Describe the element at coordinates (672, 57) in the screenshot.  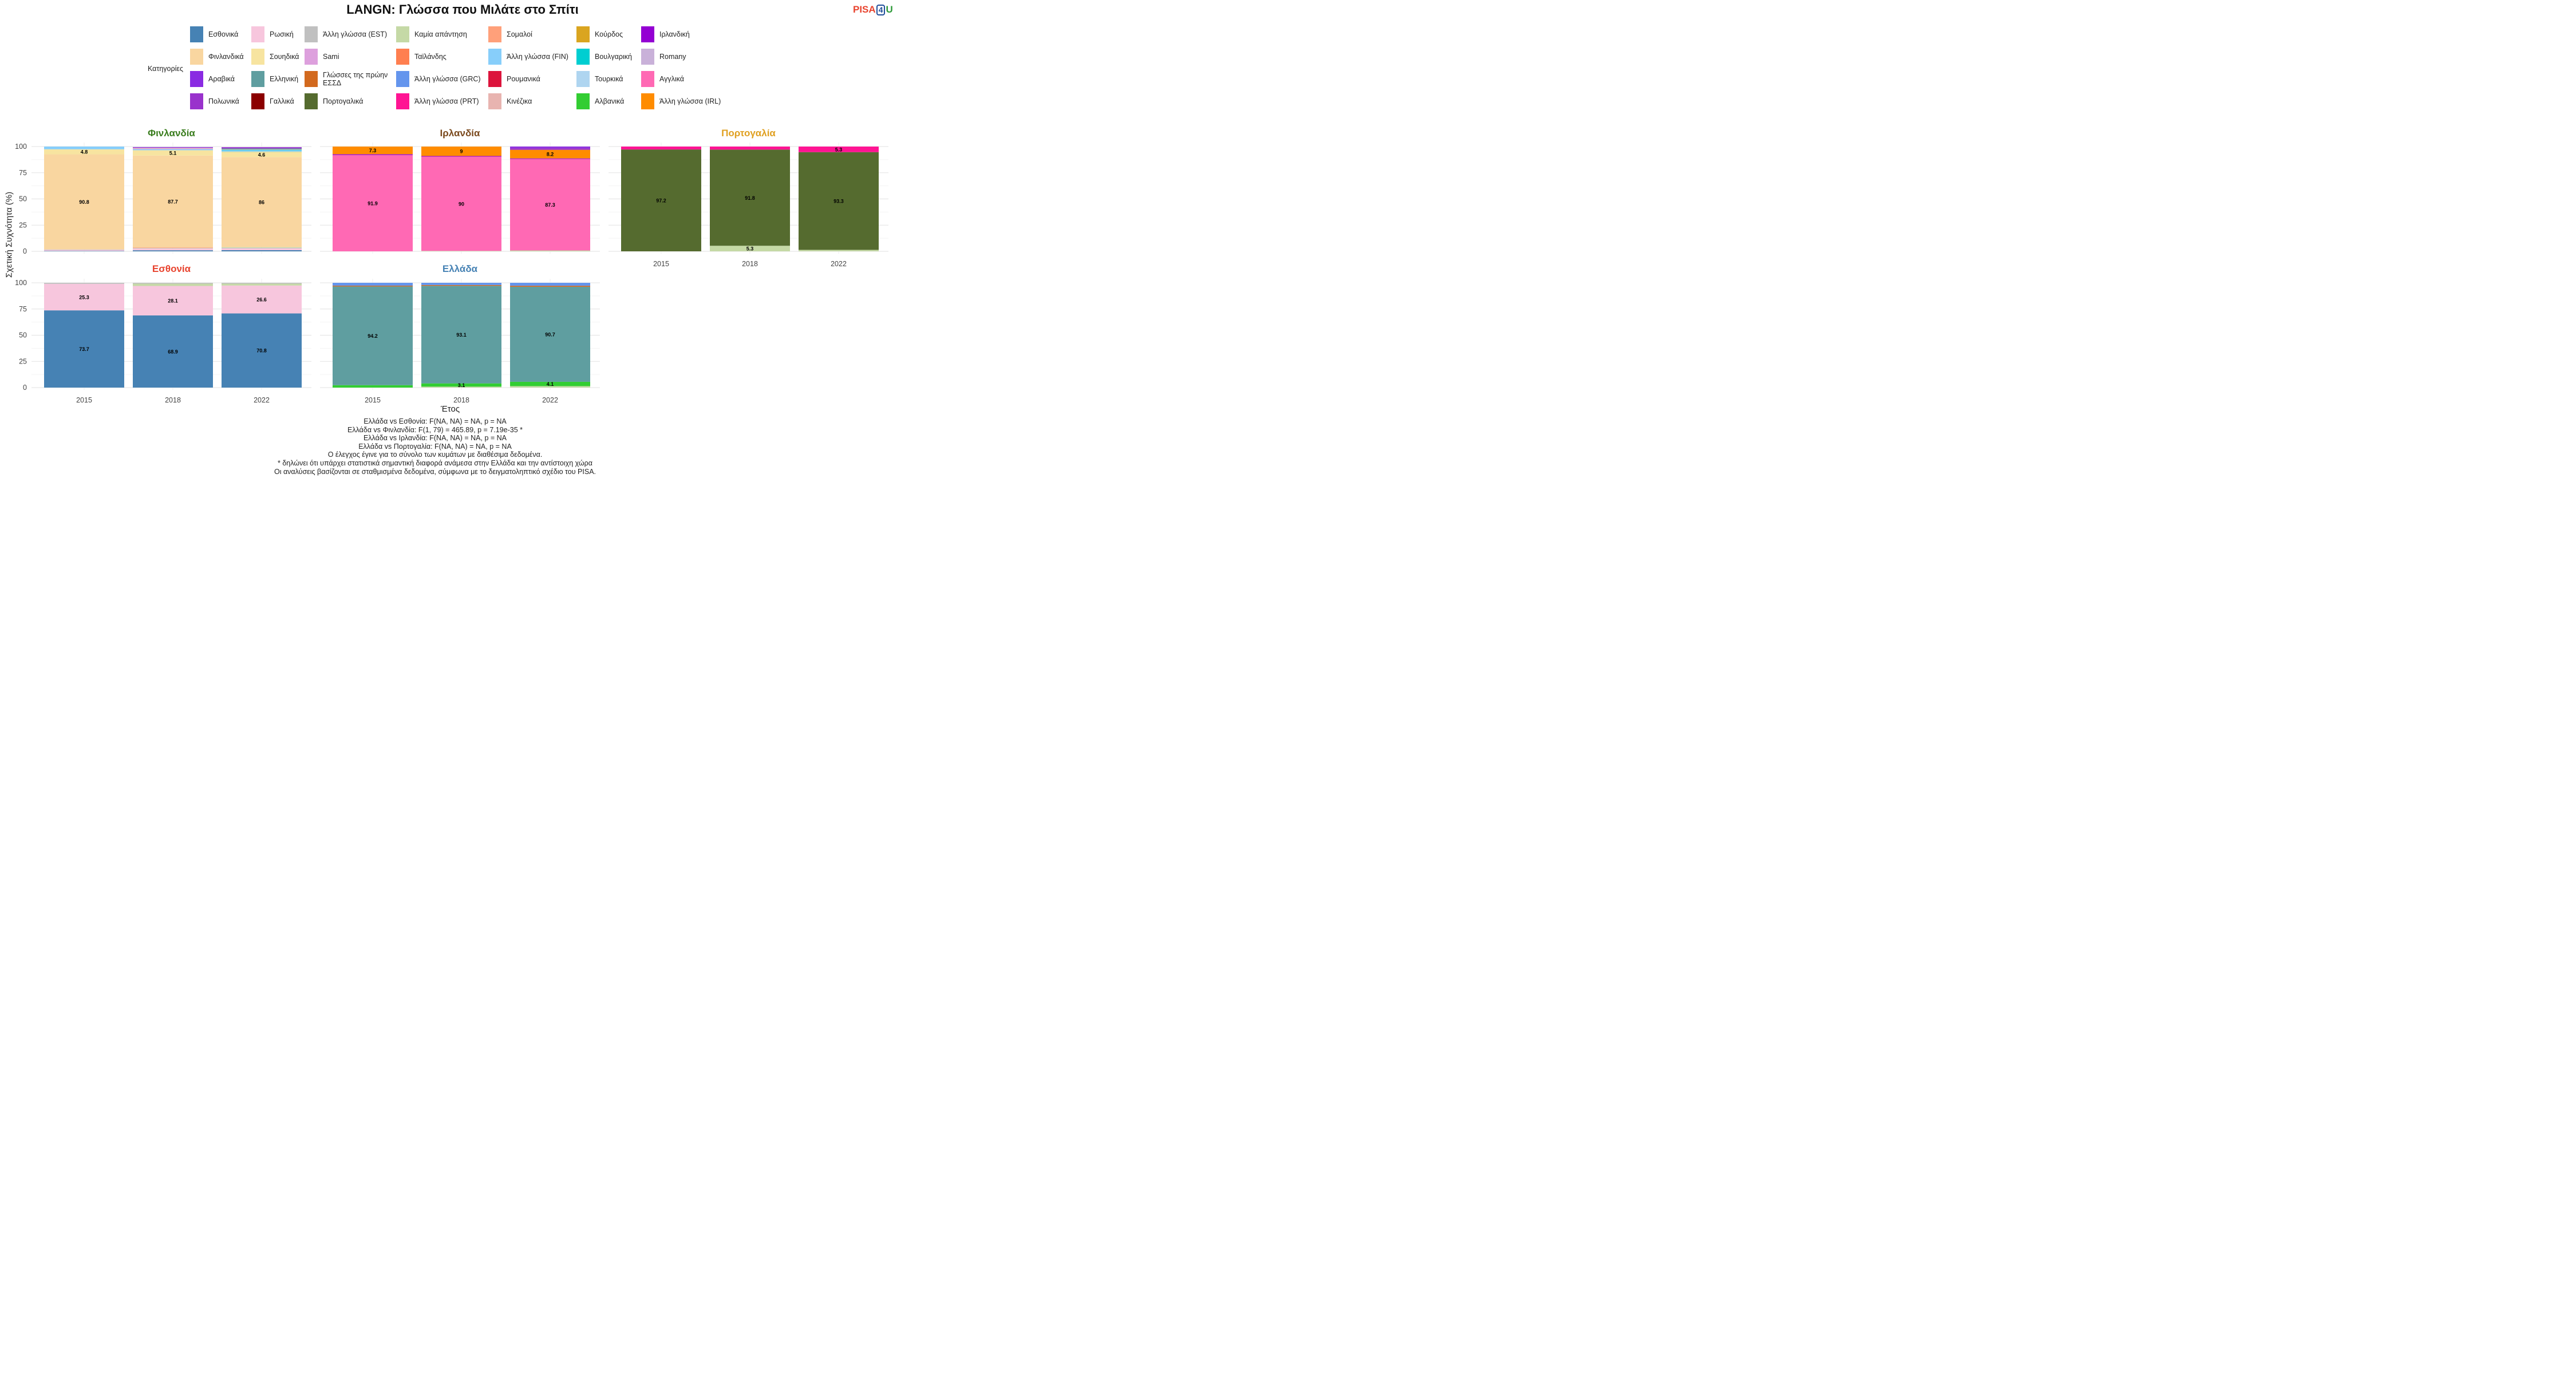
I see `legend-label: Romany` at that location.